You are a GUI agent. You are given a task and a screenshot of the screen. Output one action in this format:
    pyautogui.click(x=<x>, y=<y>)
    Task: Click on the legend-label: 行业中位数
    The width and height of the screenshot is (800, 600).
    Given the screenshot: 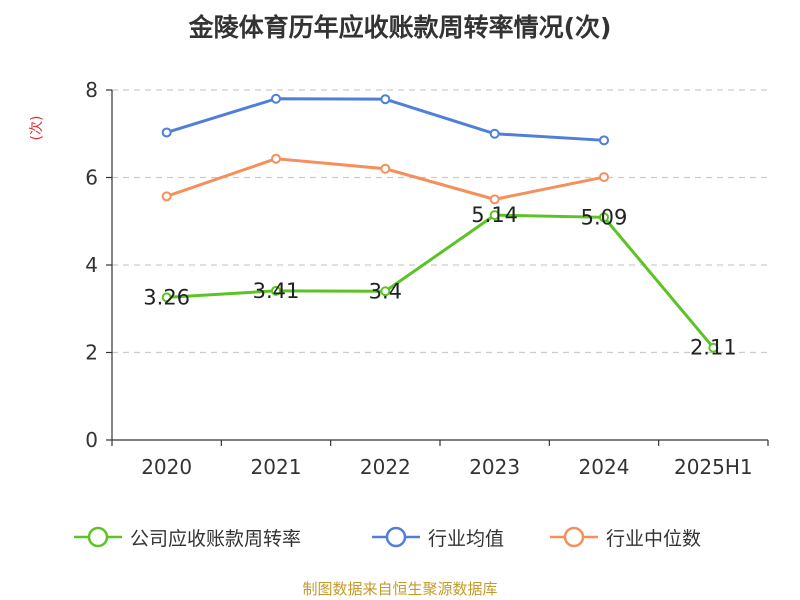 What is the action you would take?
    pyautogui.click(x=654, y=538)
    